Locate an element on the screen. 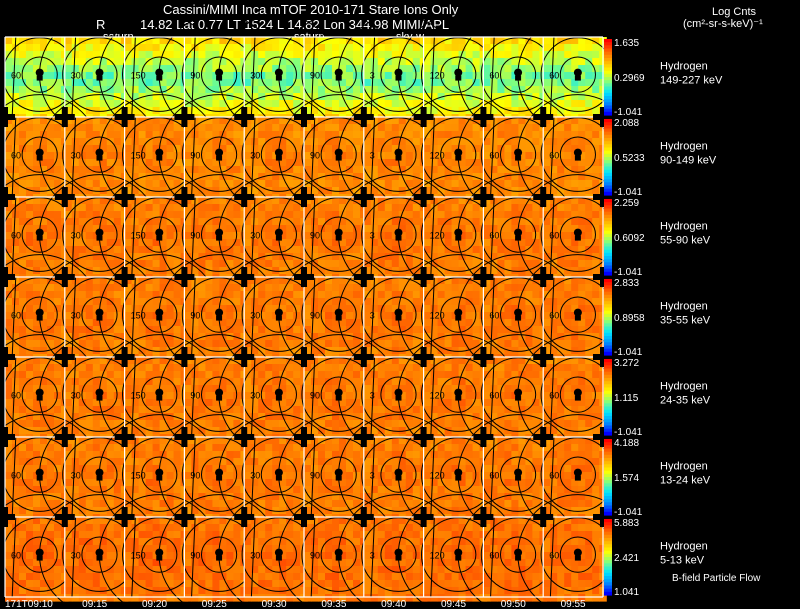 This screenshot has width=800, height=609. contour-label: 120 is located at coordinates (437, 236).